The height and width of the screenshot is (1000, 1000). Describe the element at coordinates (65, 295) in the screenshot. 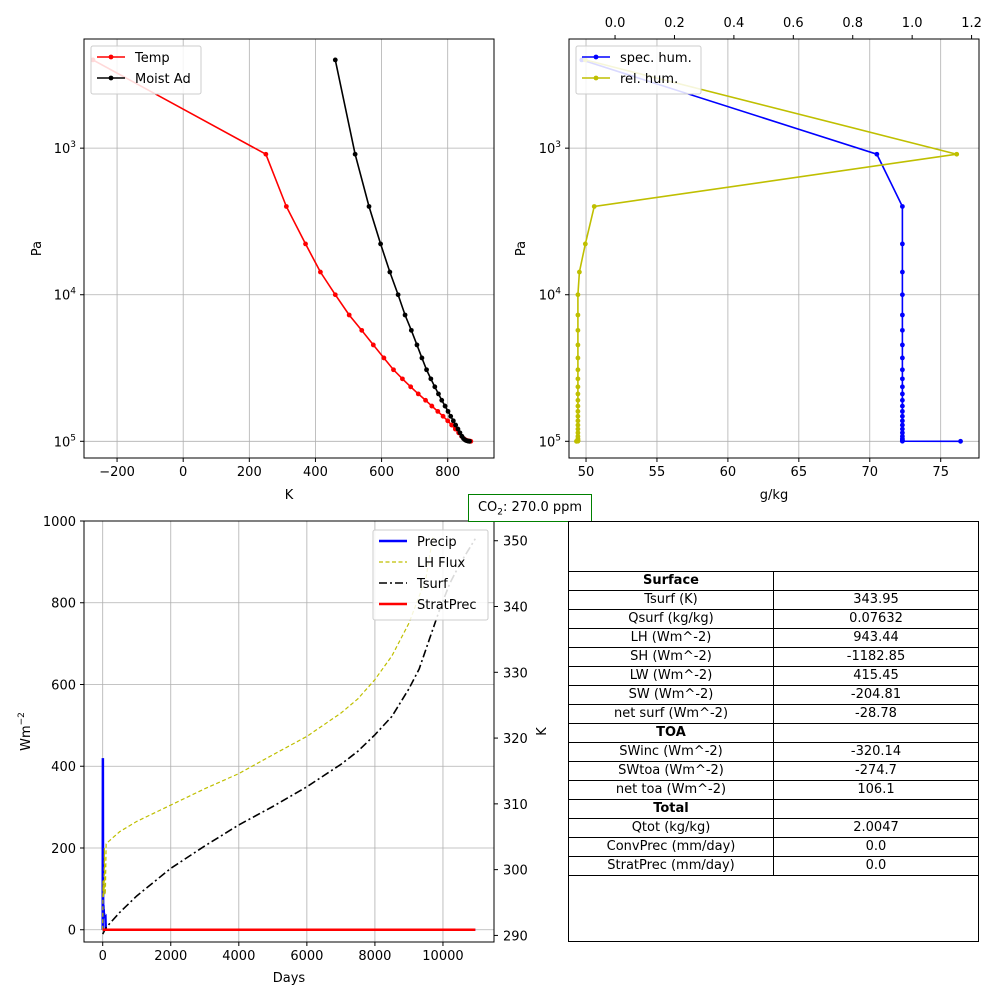

I see `p1-ytick-label: 10⁴` at that location.